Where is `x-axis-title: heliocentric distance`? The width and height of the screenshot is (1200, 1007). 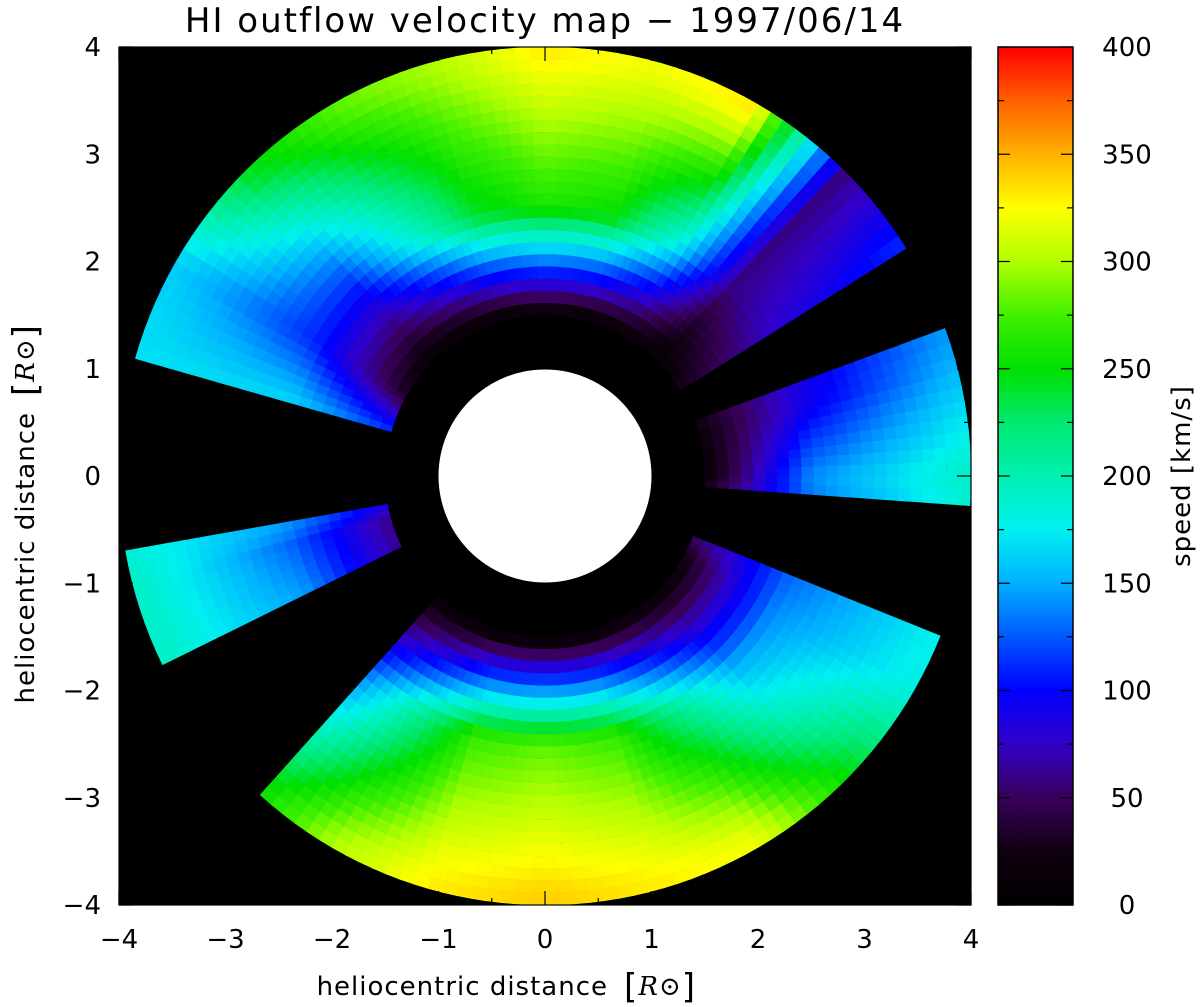
x-axis-title: heliocentric distance is located at coordinates (462, 987).